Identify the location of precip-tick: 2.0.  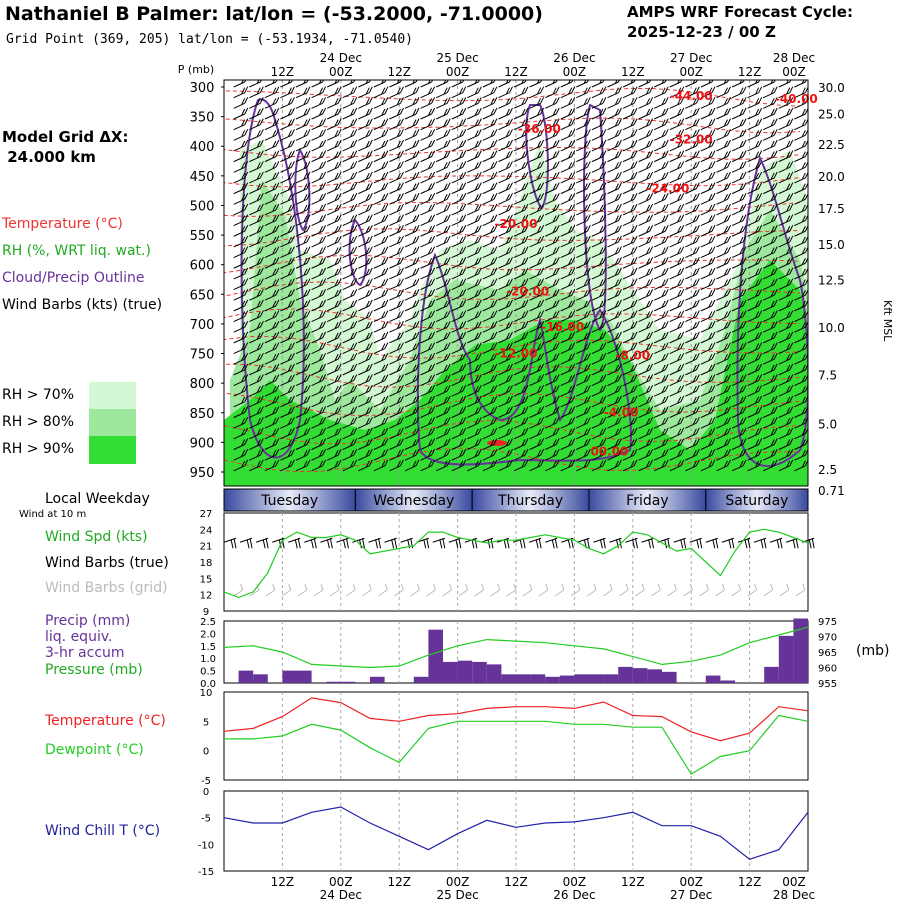
(208, 634).